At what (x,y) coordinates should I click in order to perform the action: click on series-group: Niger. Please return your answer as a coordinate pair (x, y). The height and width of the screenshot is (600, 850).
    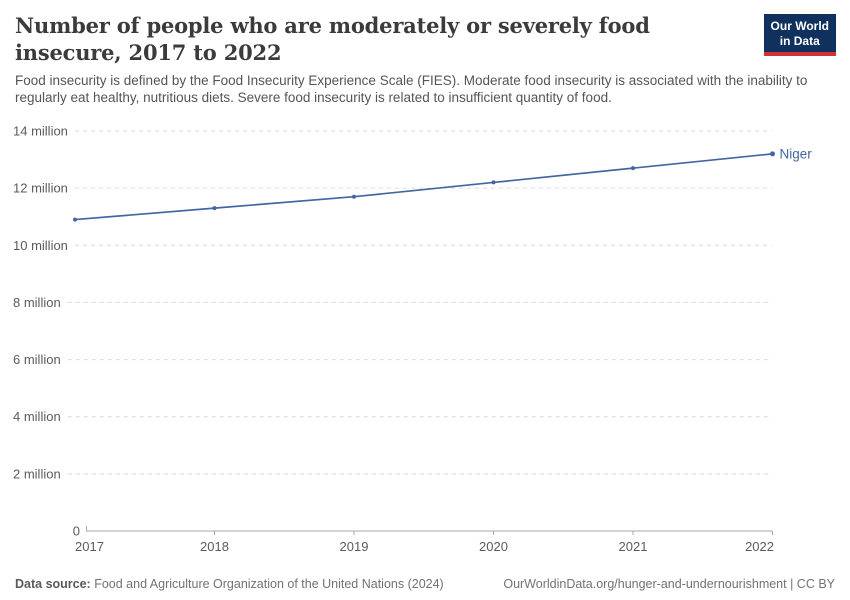
    Looking at the image, I should click on (443, 184).